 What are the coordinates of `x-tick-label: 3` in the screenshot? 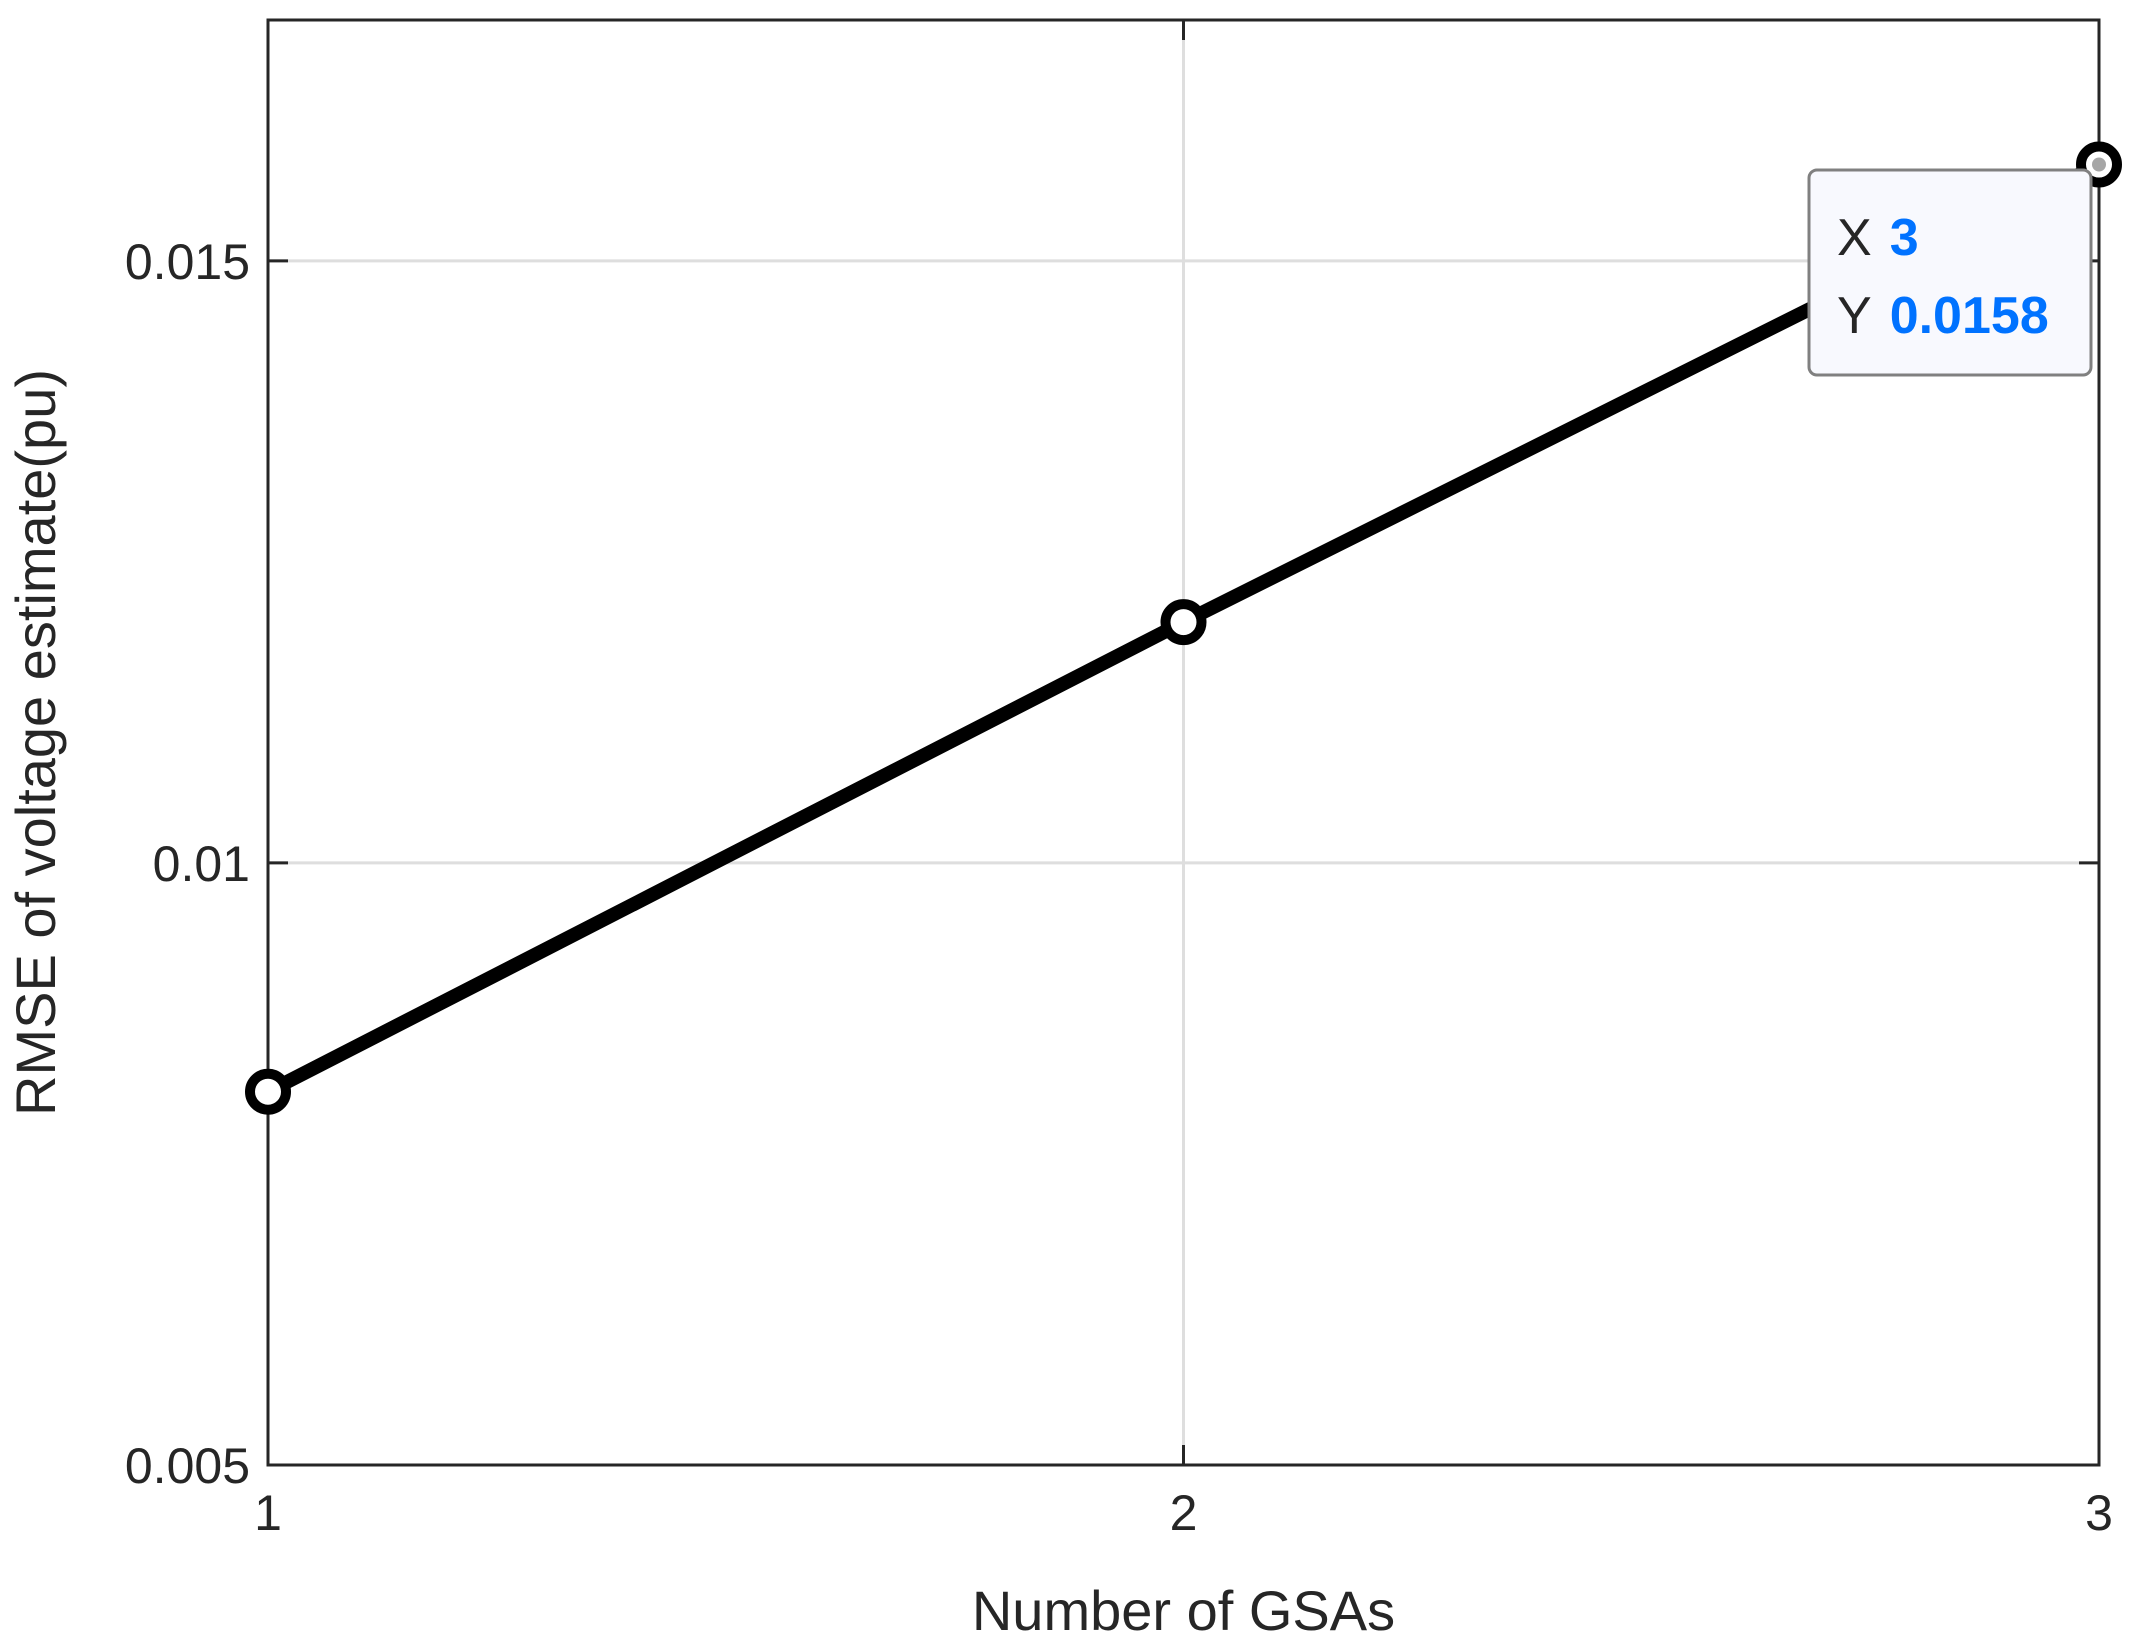 It's located at (2099, 1513).